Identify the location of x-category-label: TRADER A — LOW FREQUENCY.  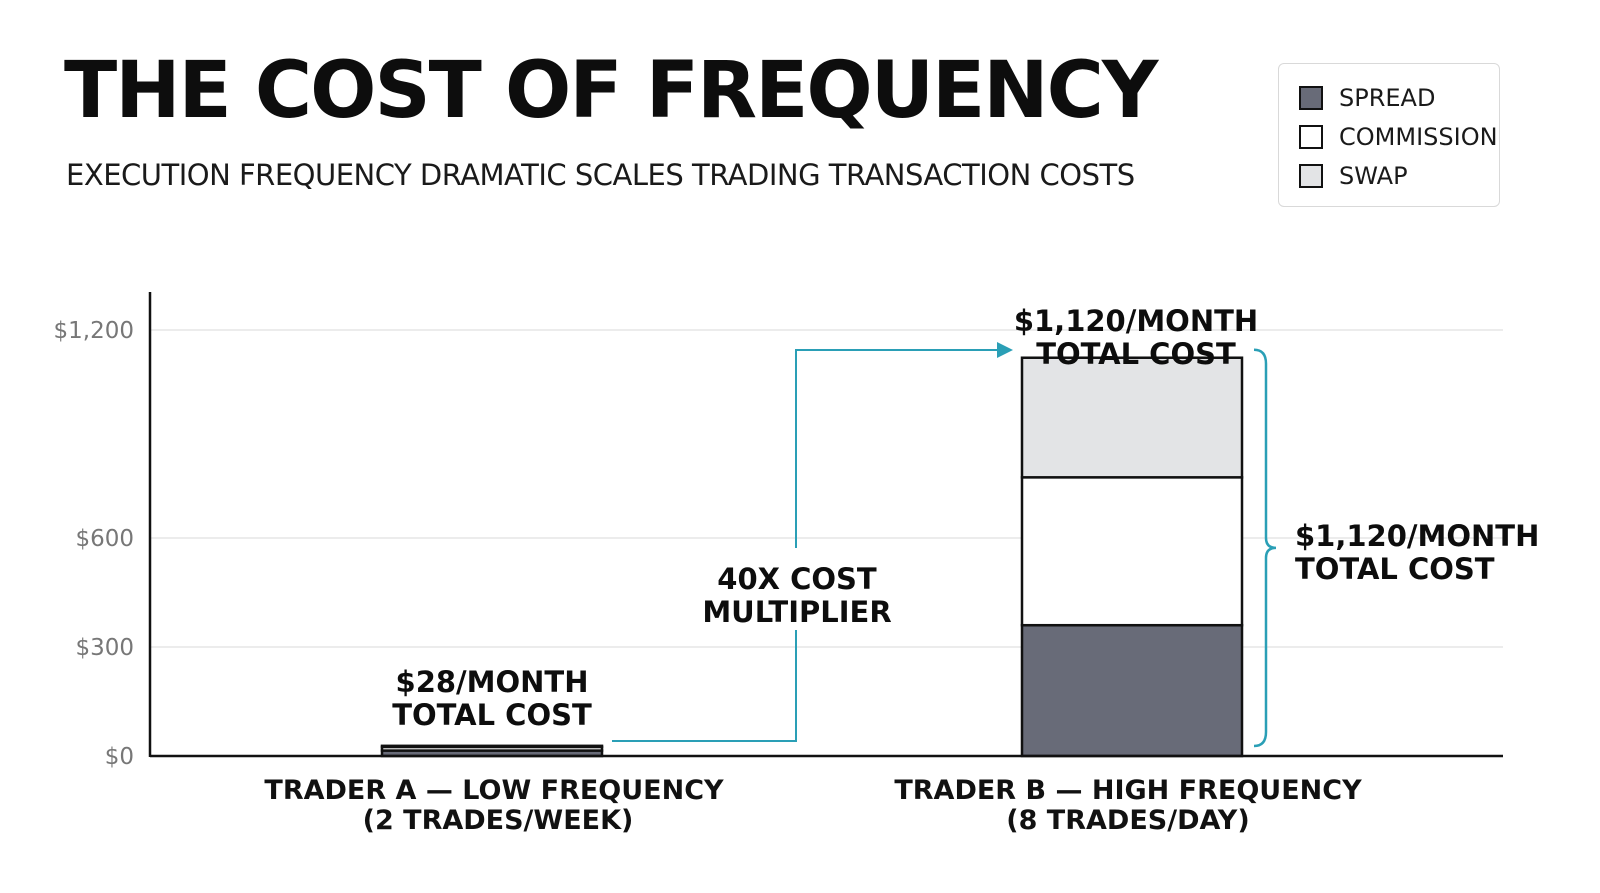
(494, 790).